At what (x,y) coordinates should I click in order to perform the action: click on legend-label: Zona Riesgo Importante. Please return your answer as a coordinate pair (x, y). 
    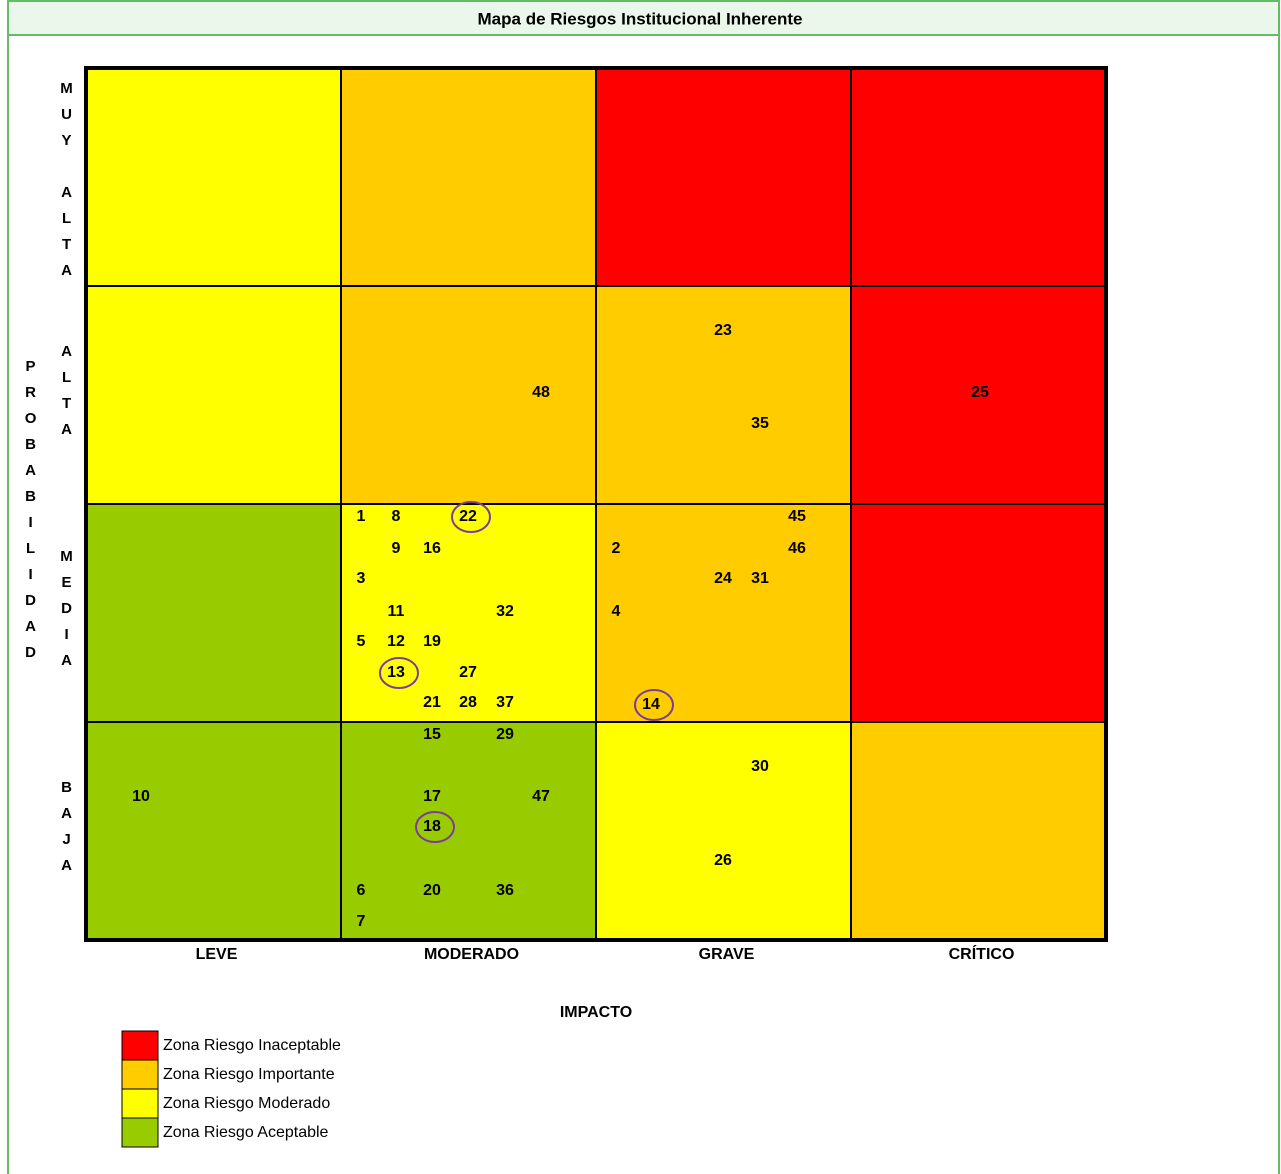
    Looking at the image, I should click on (249, 1074).